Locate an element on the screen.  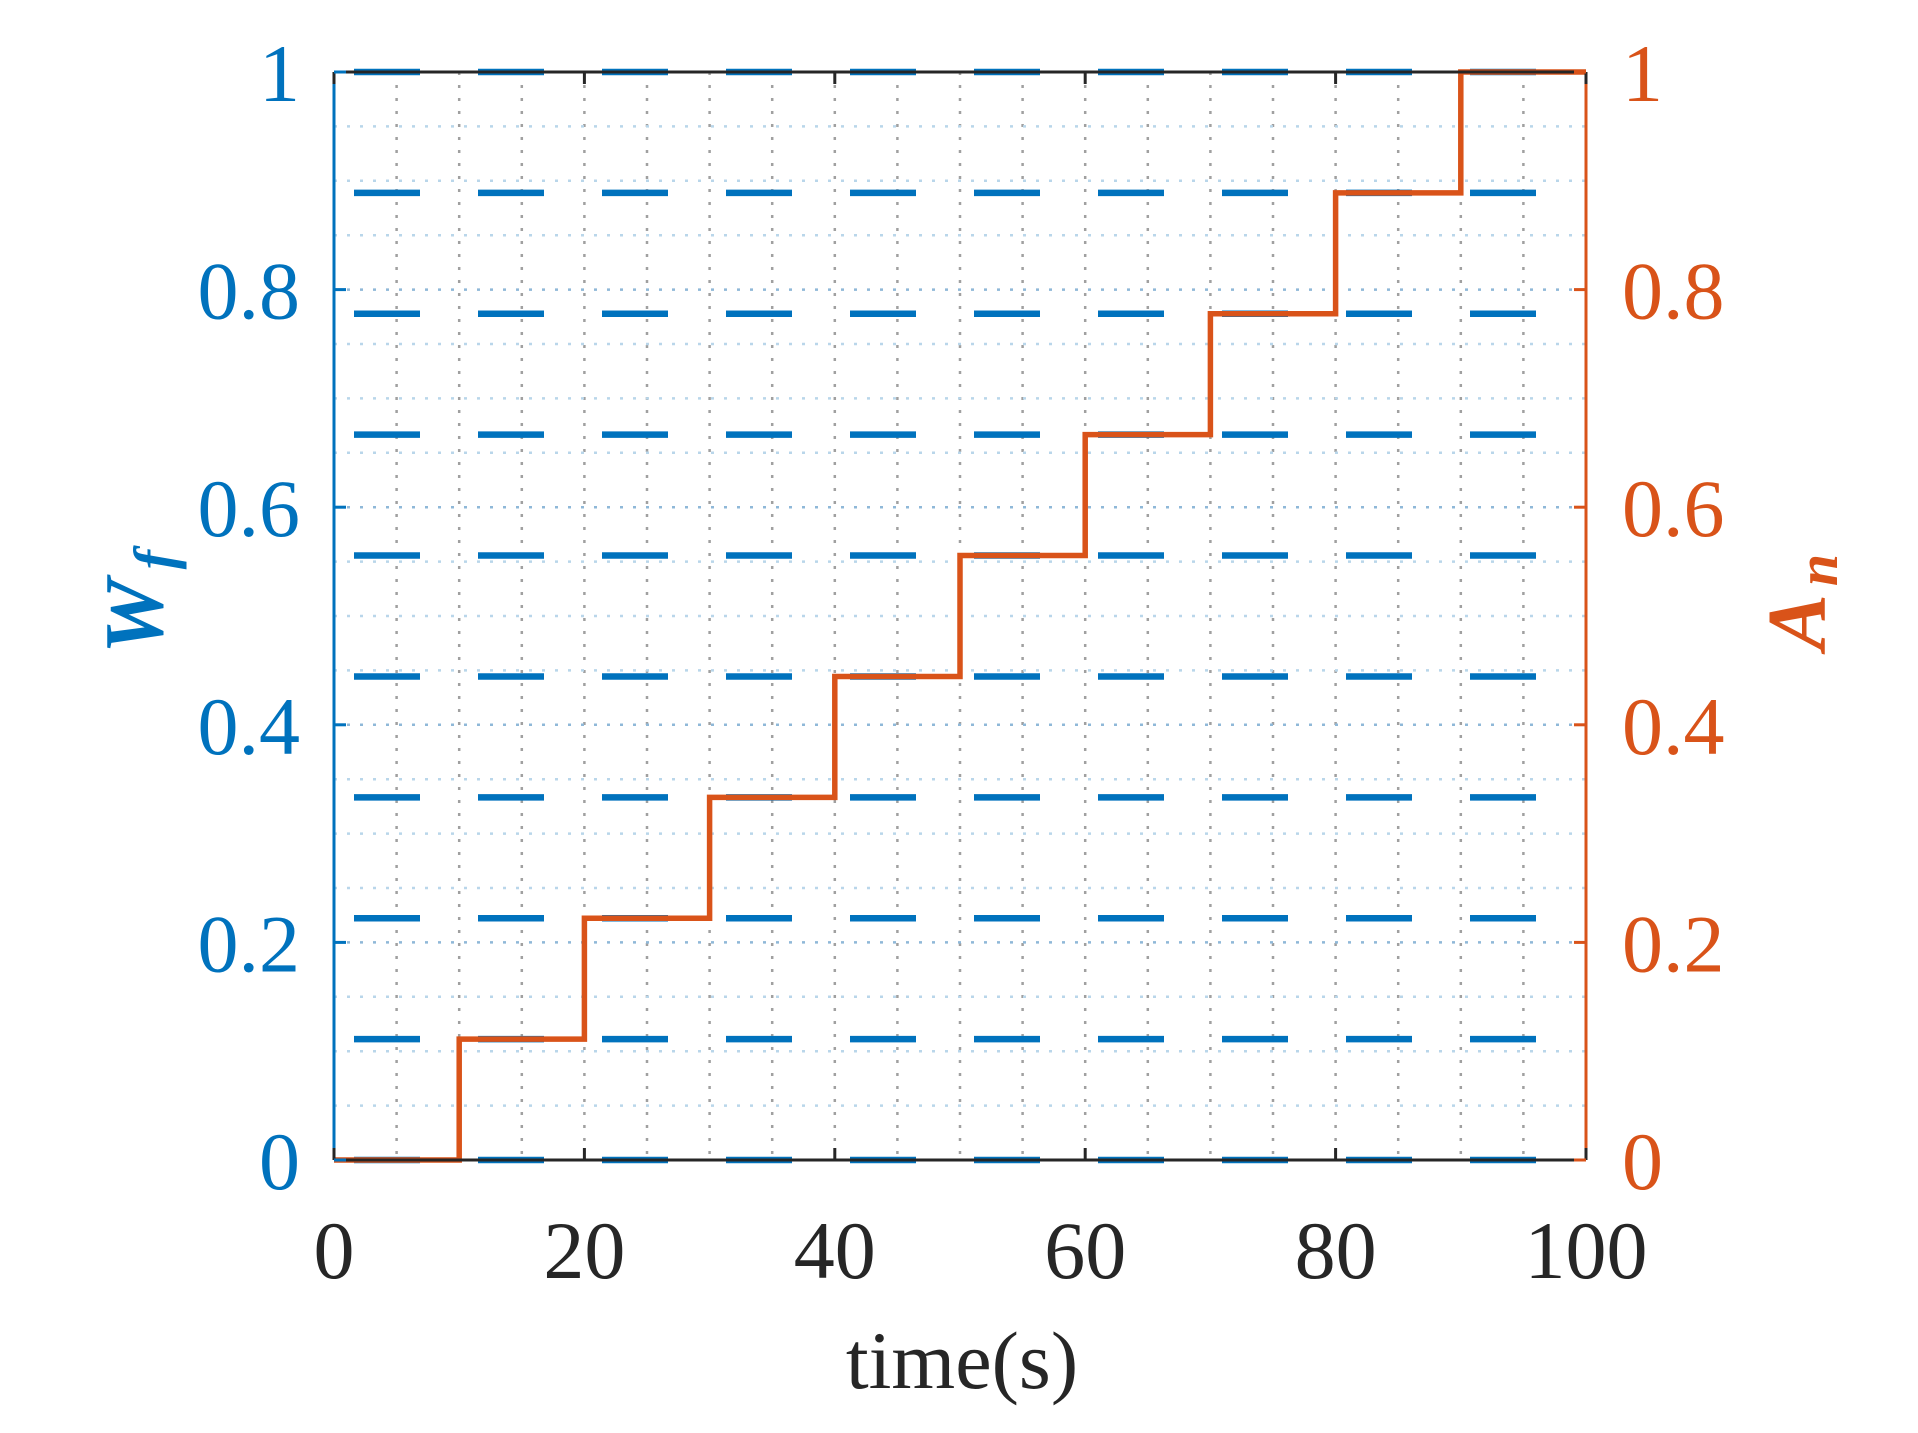
right-tick-label: 0.2 is located at coordinates (1673, 943).